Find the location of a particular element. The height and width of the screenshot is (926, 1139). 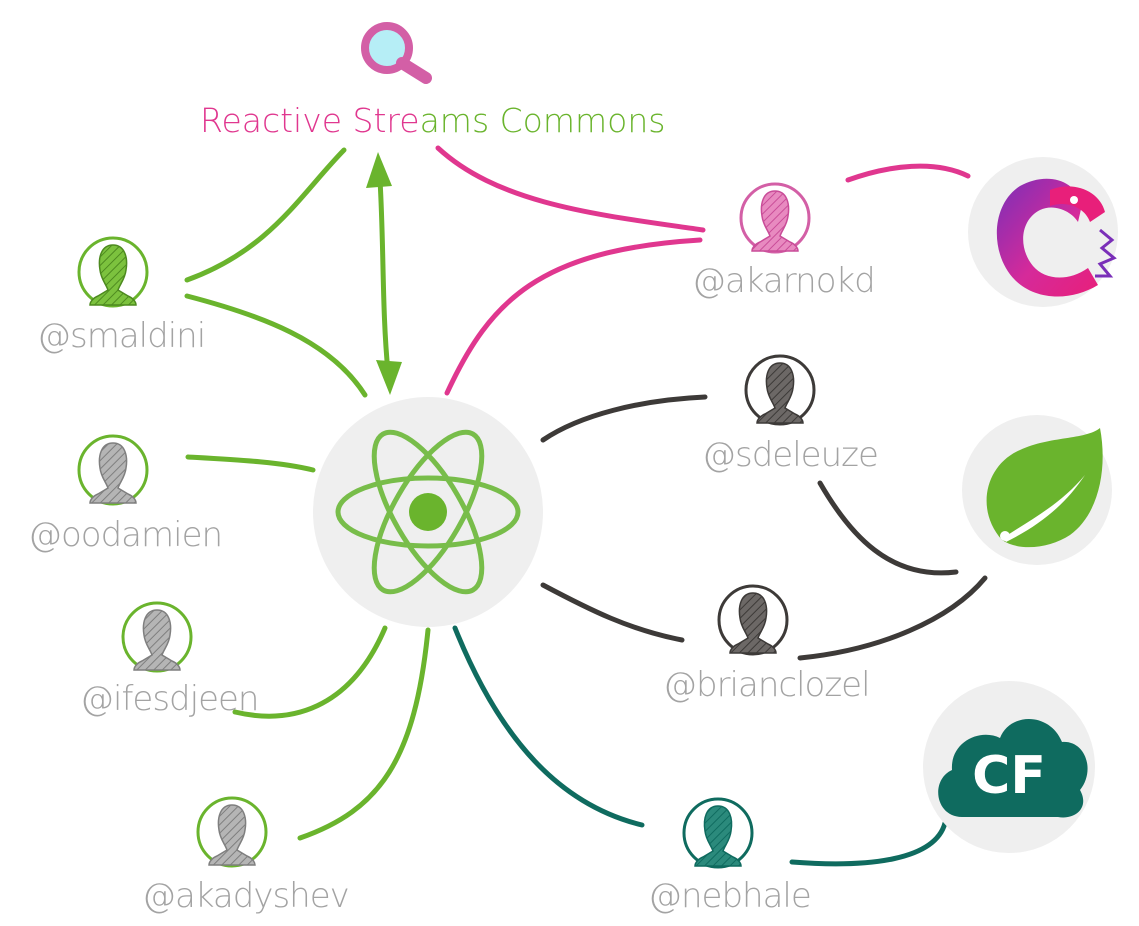

connector-akarnokd-rx is located at coordinates (908, 173).